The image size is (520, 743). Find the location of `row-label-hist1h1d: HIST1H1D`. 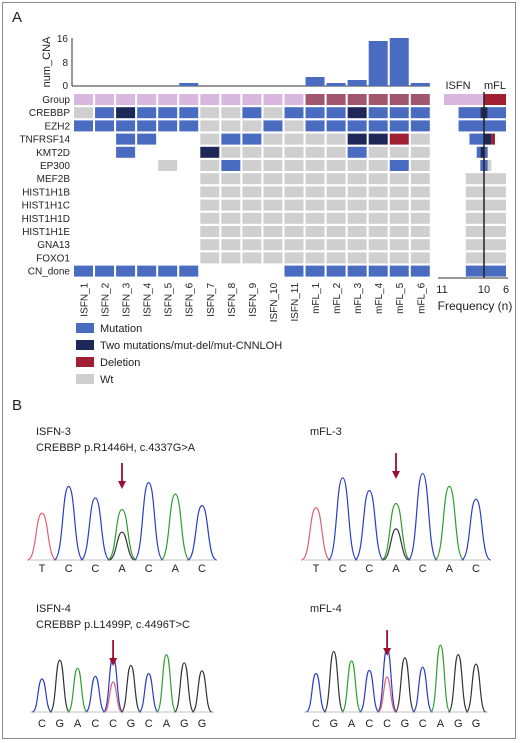

row-label-hist1h1d: HIST1H1D is located at coordinates (46, 219).